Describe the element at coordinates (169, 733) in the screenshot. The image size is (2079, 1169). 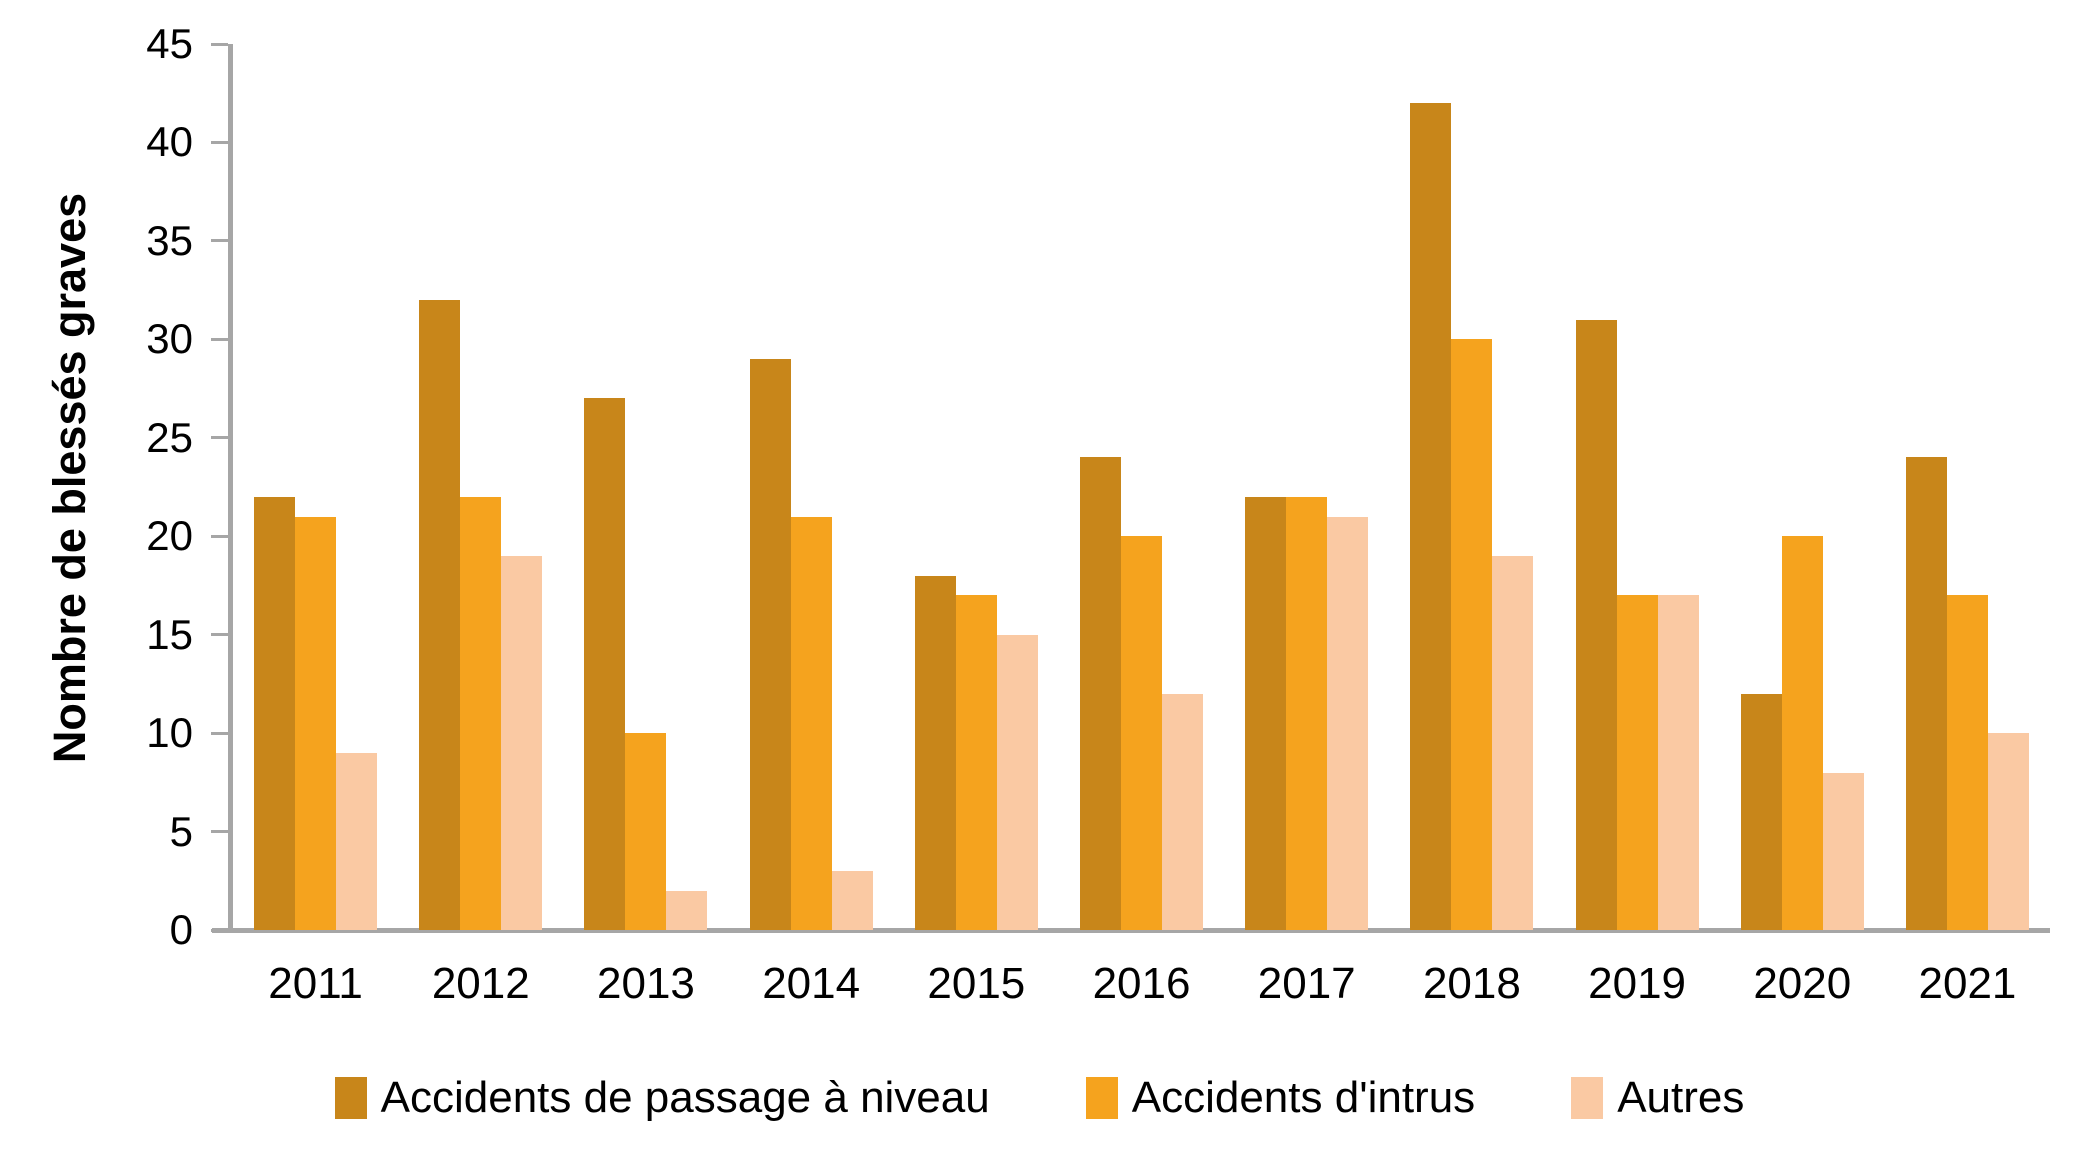
I see `y-tick-label: 10` at that location.